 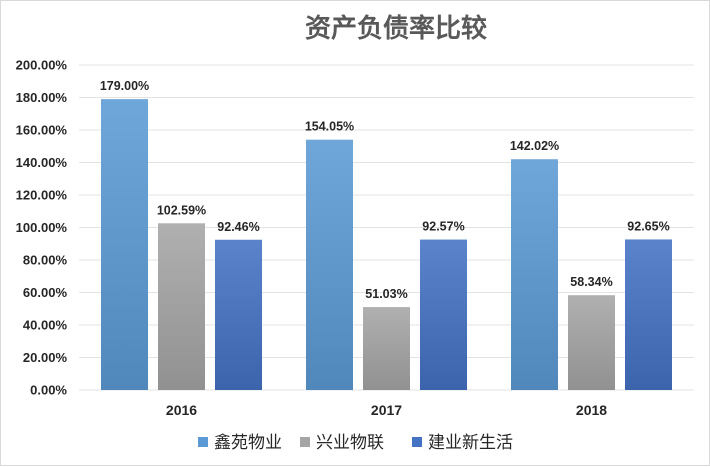 I want to click on y-tick-label: 180.00%, so click(x=42, y=97).